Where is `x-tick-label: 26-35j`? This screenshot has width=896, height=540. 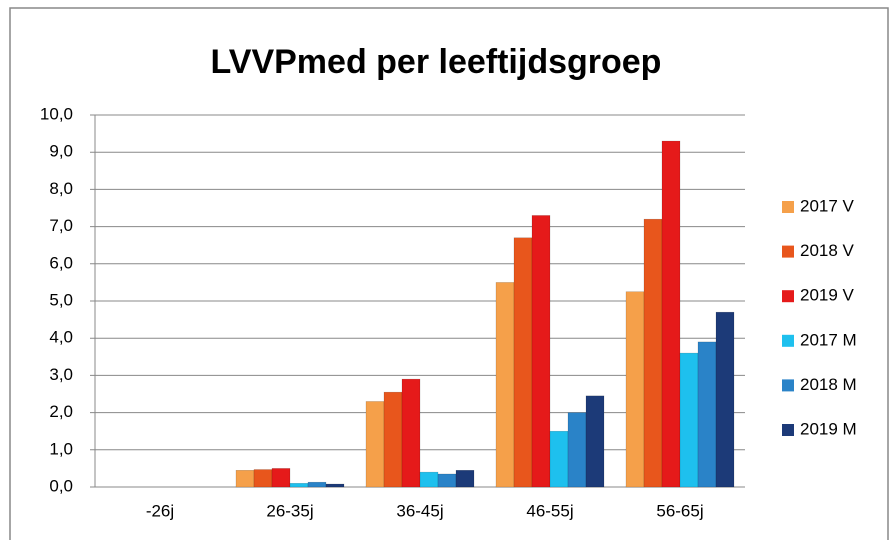
x-tick-label: 26-35j is located at coordinates (289, 510).